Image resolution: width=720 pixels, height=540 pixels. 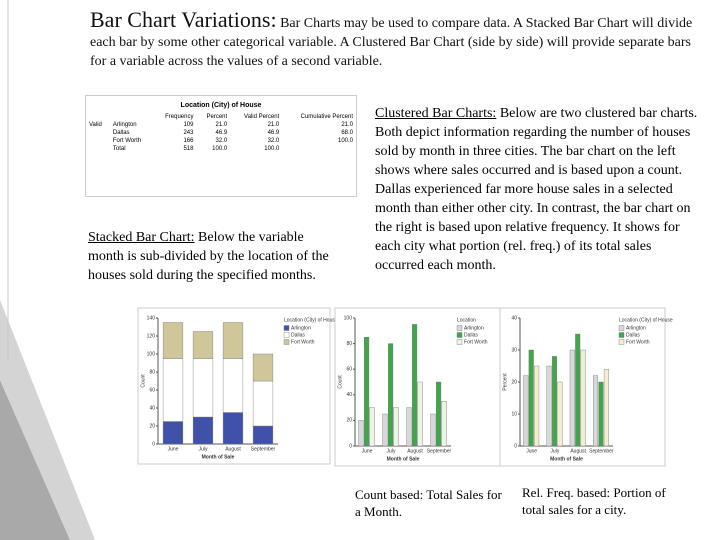 I want to click on column-header: Frequency, so click(x=179, y=117).